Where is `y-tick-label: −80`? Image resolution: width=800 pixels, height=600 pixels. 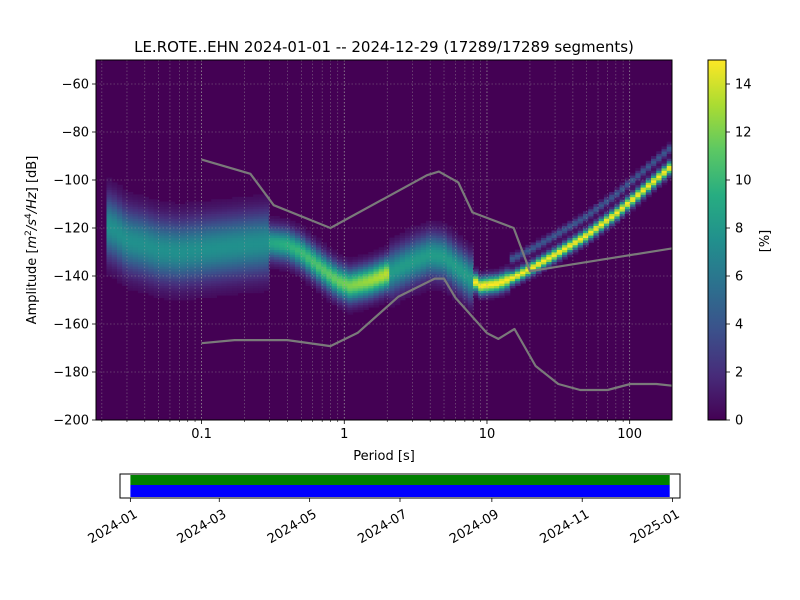
y-tick-label: −80 is located at coordinates (75, 133).